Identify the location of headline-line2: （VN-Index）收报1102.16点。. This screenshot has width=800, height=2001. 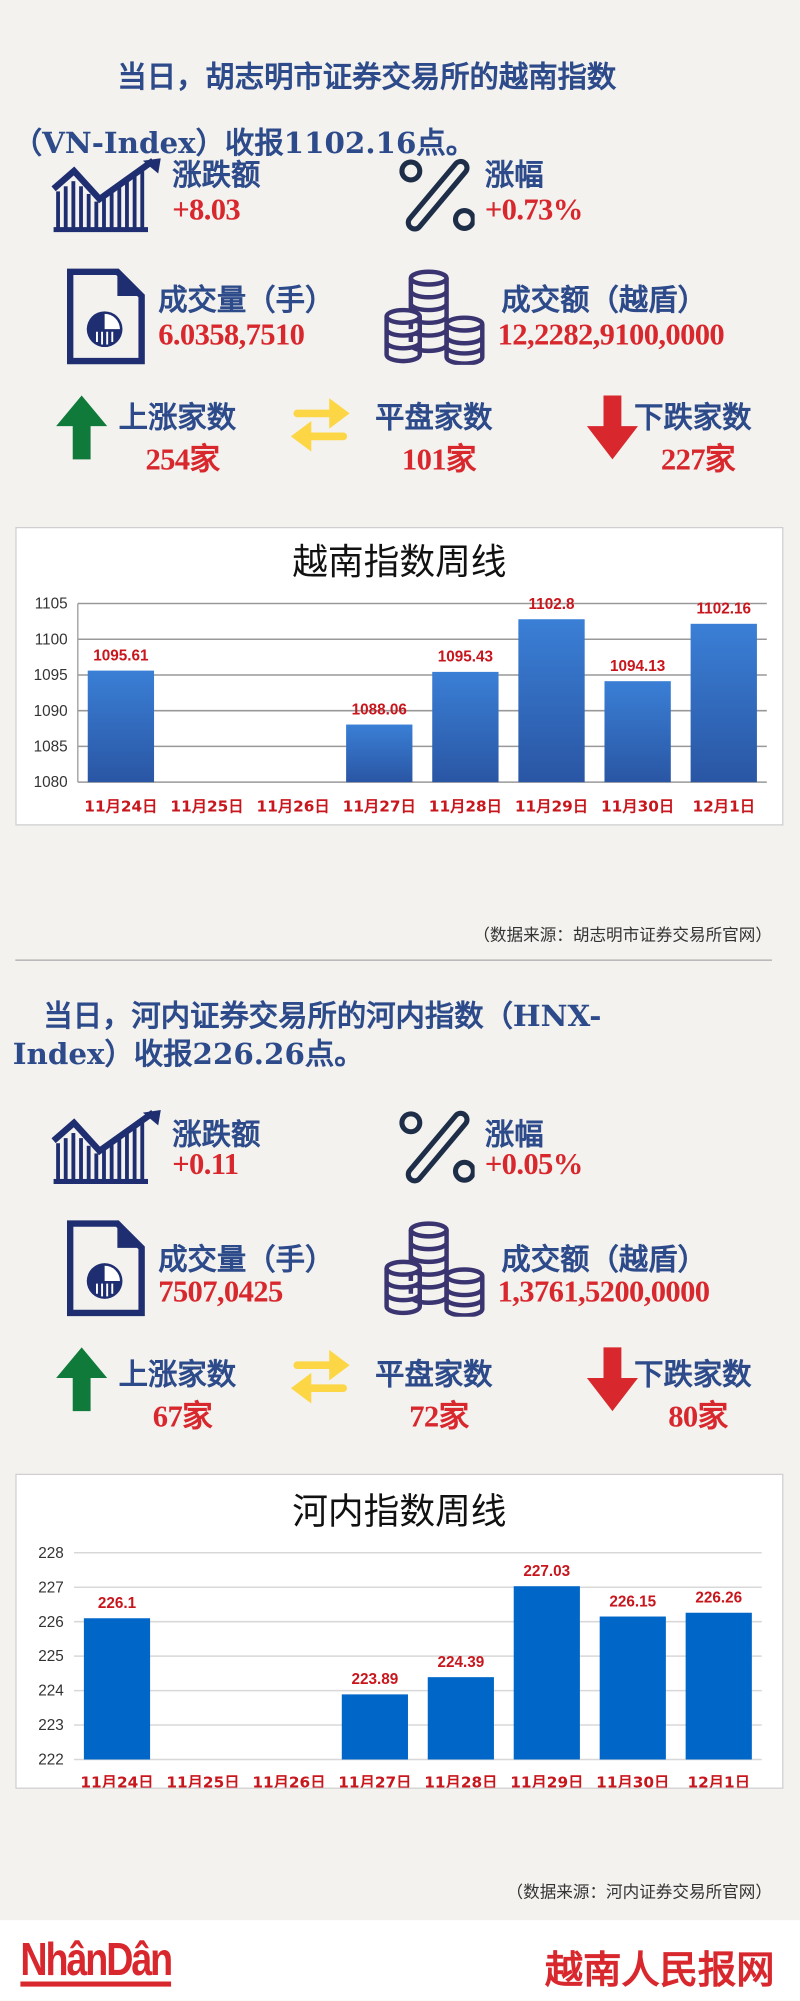
(244, 143).